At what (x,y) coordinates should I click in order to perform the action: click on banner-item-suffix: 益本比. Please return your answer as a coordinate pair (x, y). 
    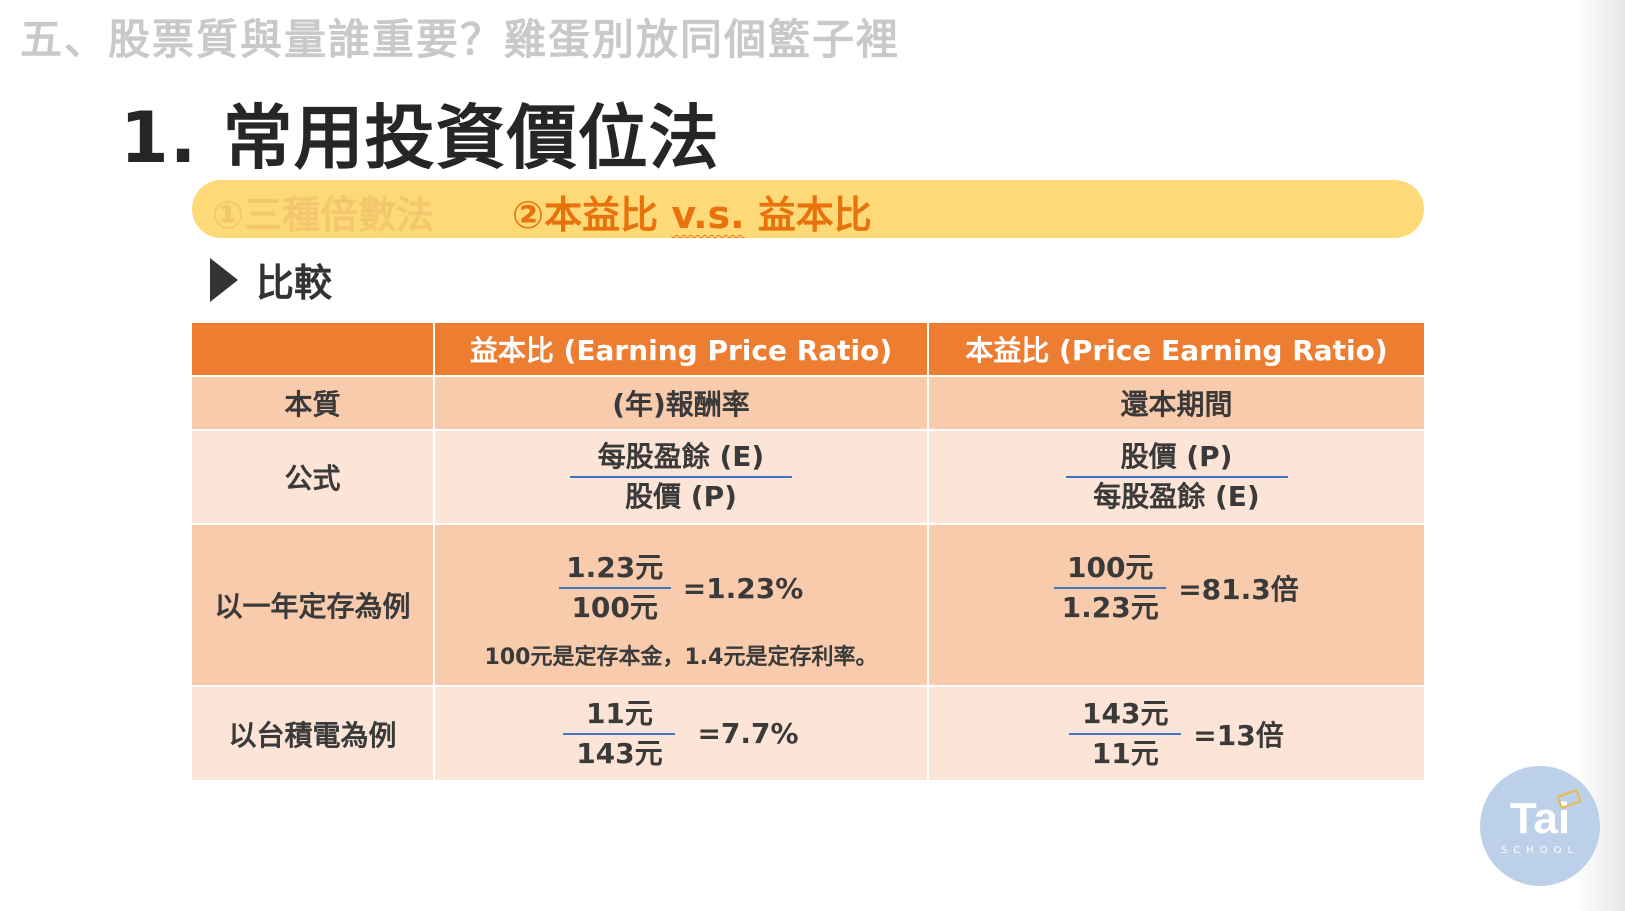
    Looking at the image, I should click on (808, 215).